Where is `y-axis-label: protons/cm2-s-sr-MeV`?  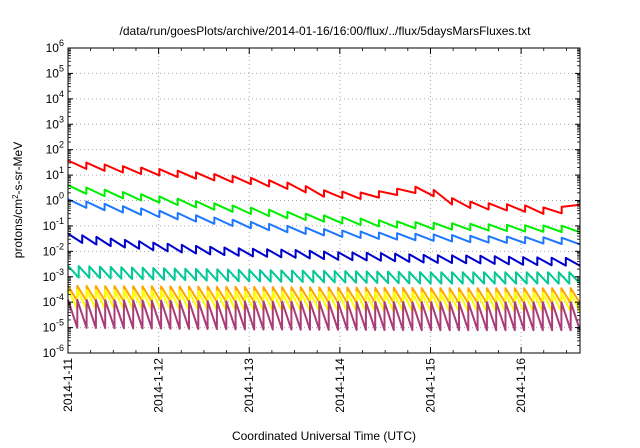
y-axis-label: protons/cm2-s-sr-MeV is located at coordinates (18, 200).